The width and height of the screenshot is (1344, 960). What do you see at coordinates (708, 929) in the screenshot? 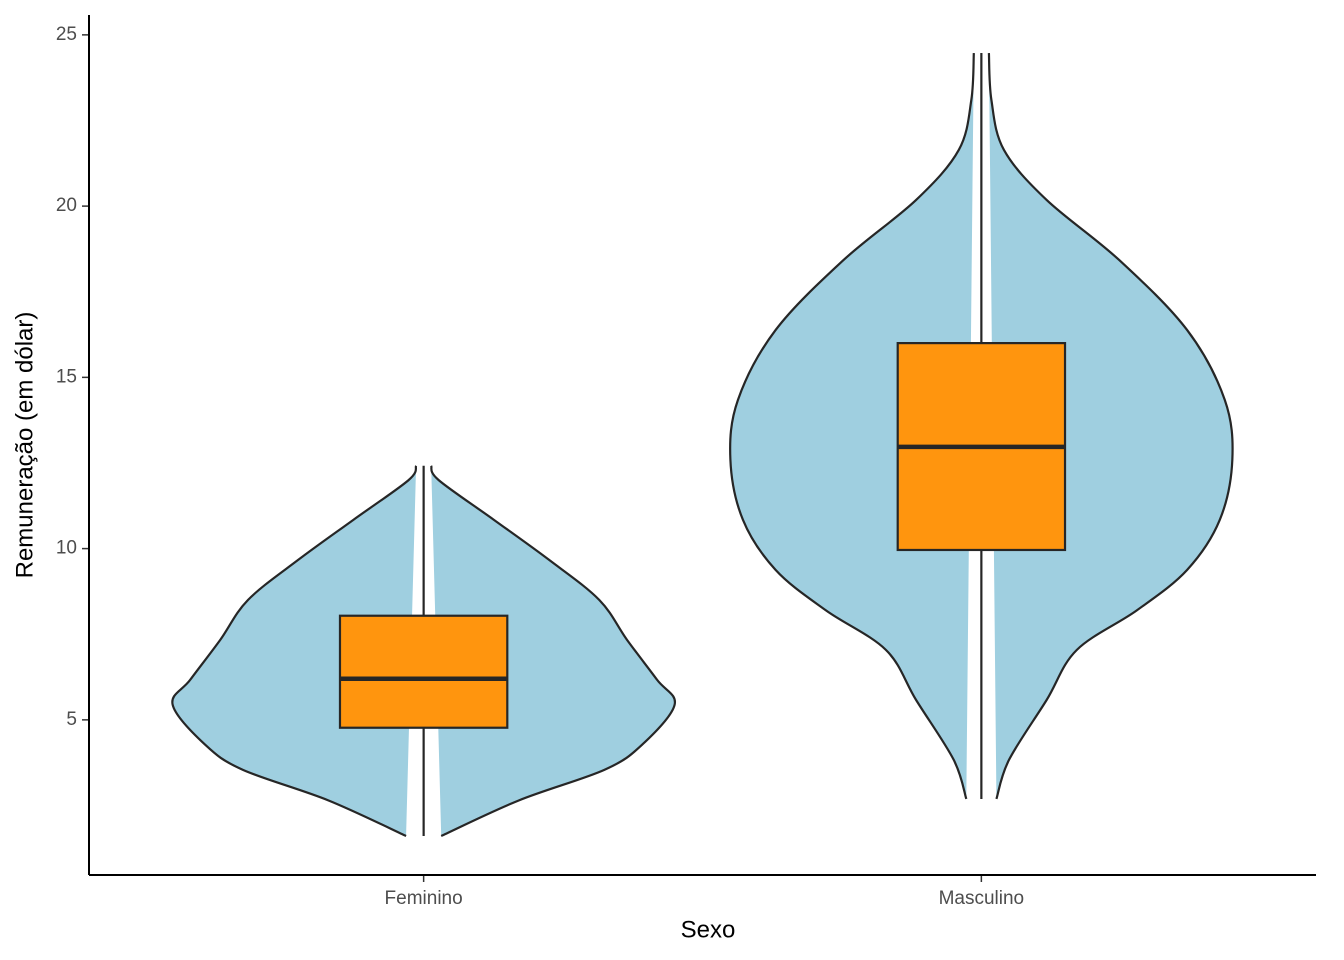
I see `x-axis-title: Sexo` at bounding box center [708, 929].